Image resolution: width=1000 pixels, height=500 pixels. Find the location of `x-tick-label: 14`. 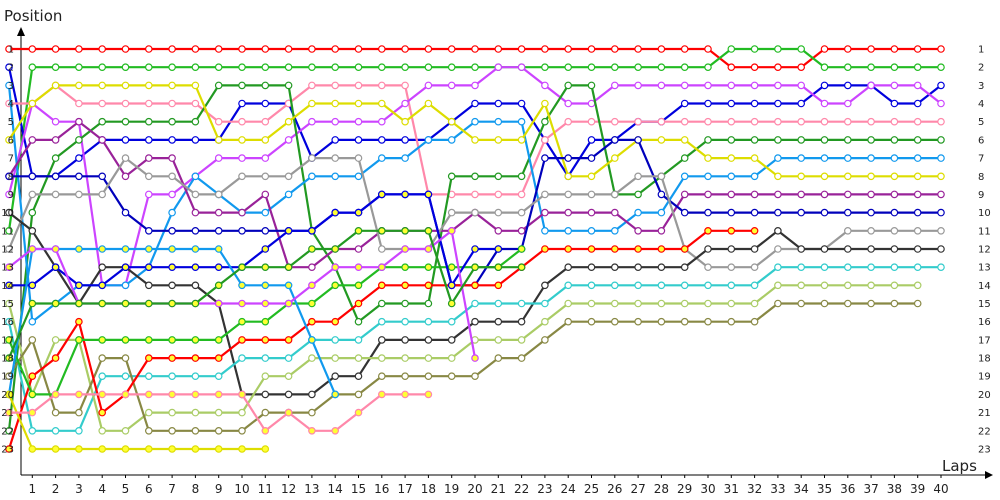

x-tick-label: 14 is located at coordinates (335, 489).